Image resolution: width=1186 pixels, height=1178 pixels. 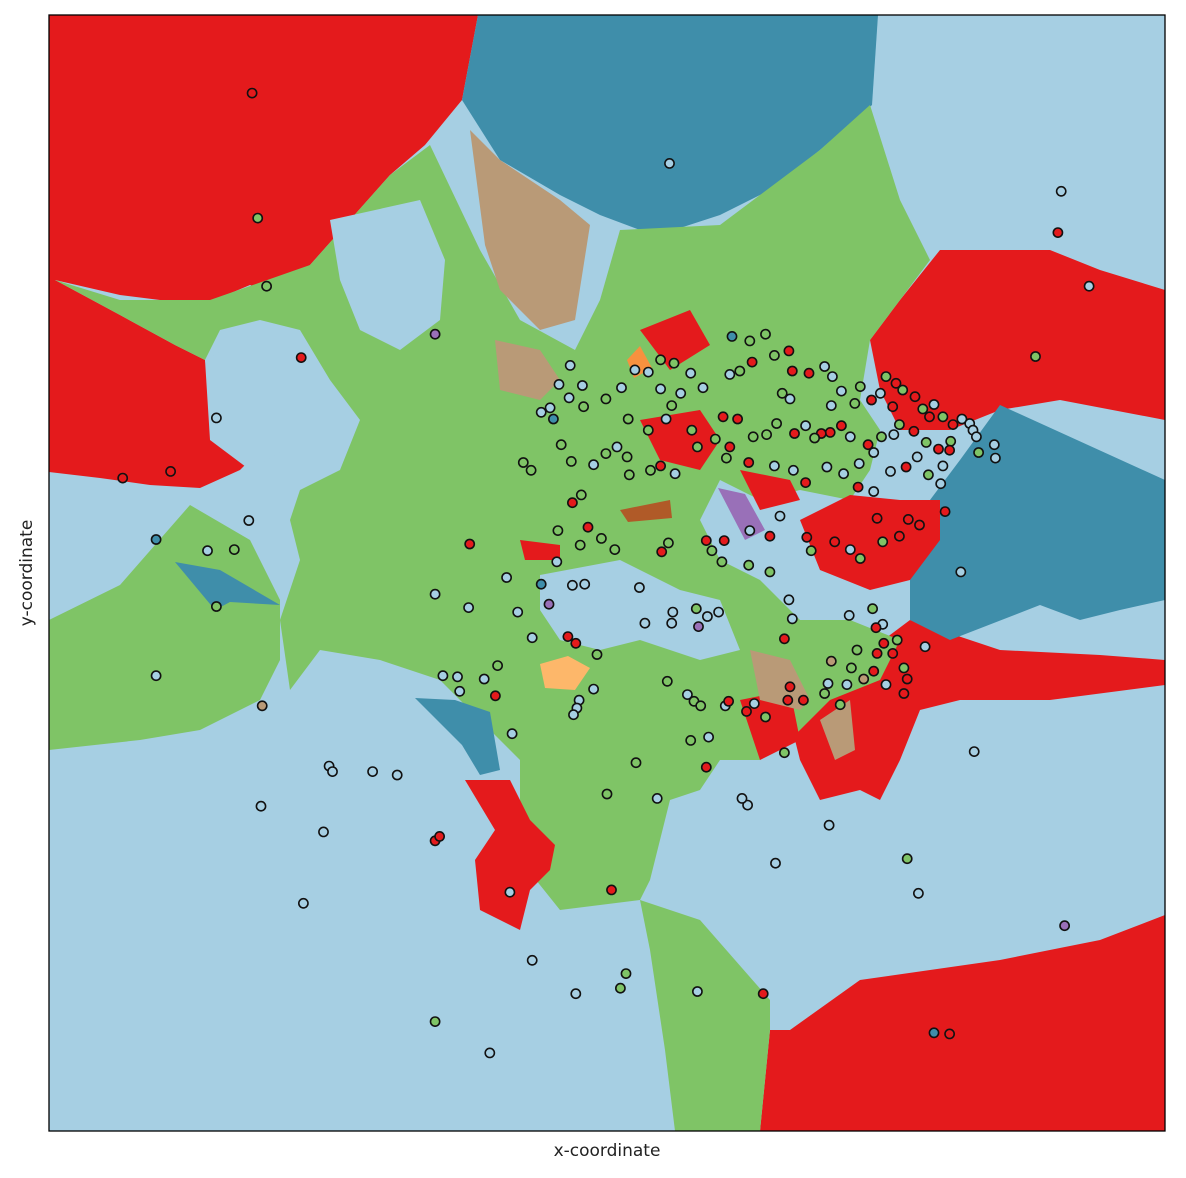 I want to click on region-tan-lower2, so click(x=837, y=730).